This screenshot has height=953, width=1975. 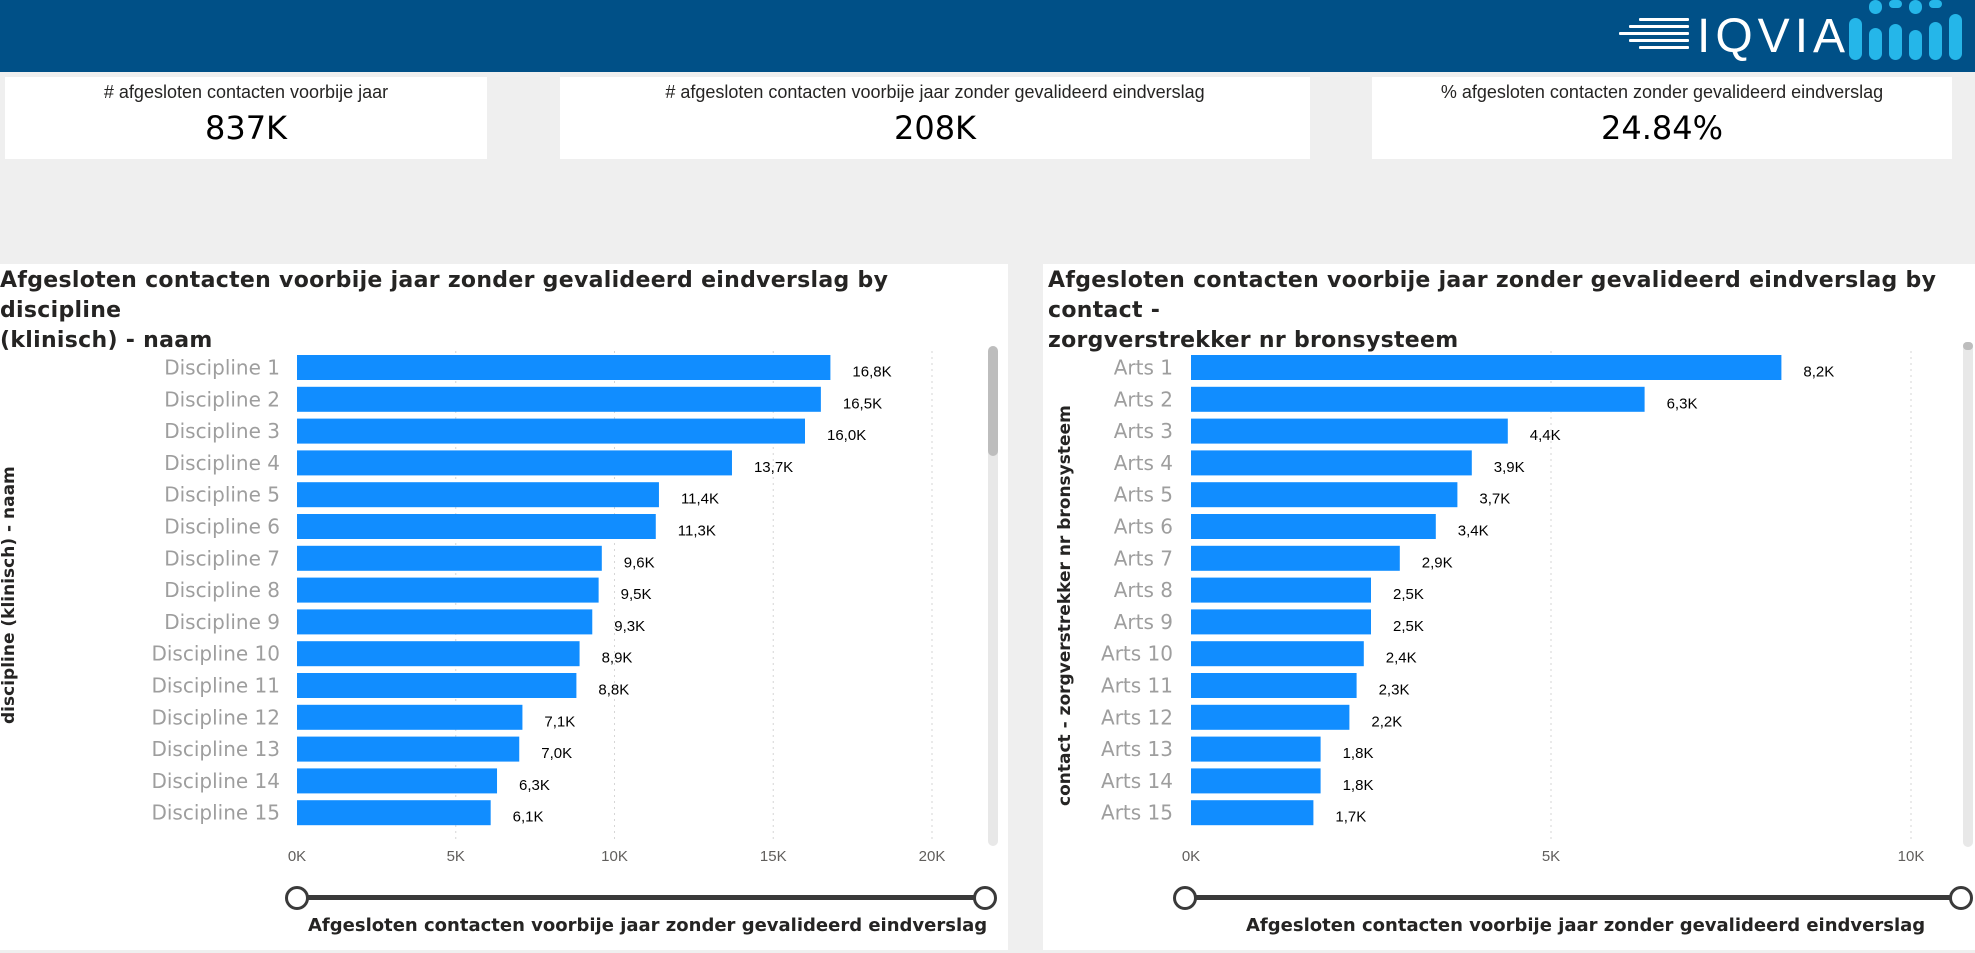 I want to click on category-label: Arts 9, so click(x=1143, y=622).